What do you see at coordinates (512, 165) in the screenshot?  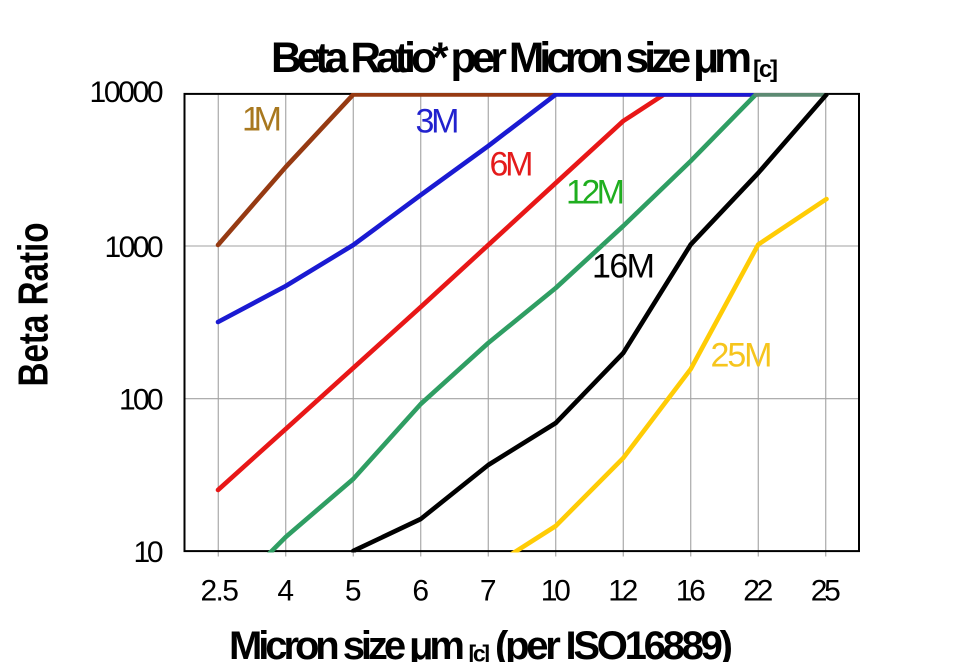 I see `svg-text: 6M` at bounding box center [512, 165].